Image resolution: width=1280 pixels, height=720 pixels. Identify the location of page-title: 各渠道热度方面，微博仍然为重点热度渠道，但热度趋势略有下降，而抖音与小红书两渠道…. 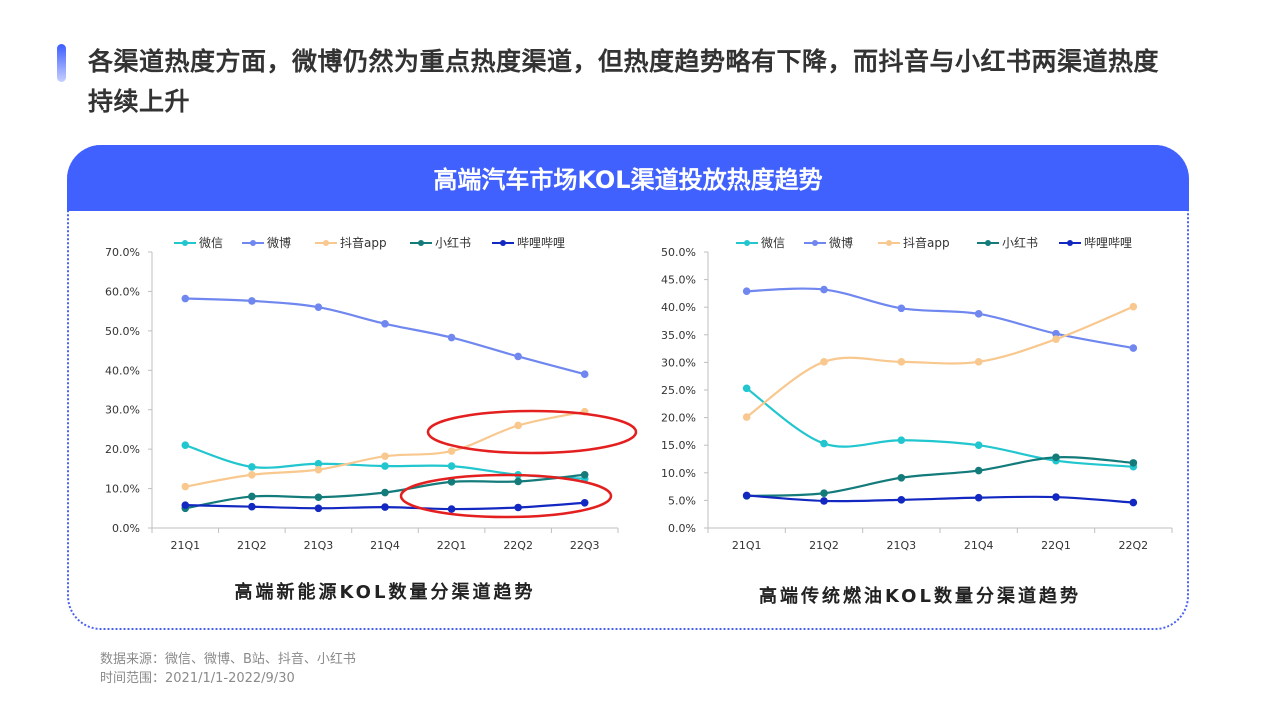
(624, 81).